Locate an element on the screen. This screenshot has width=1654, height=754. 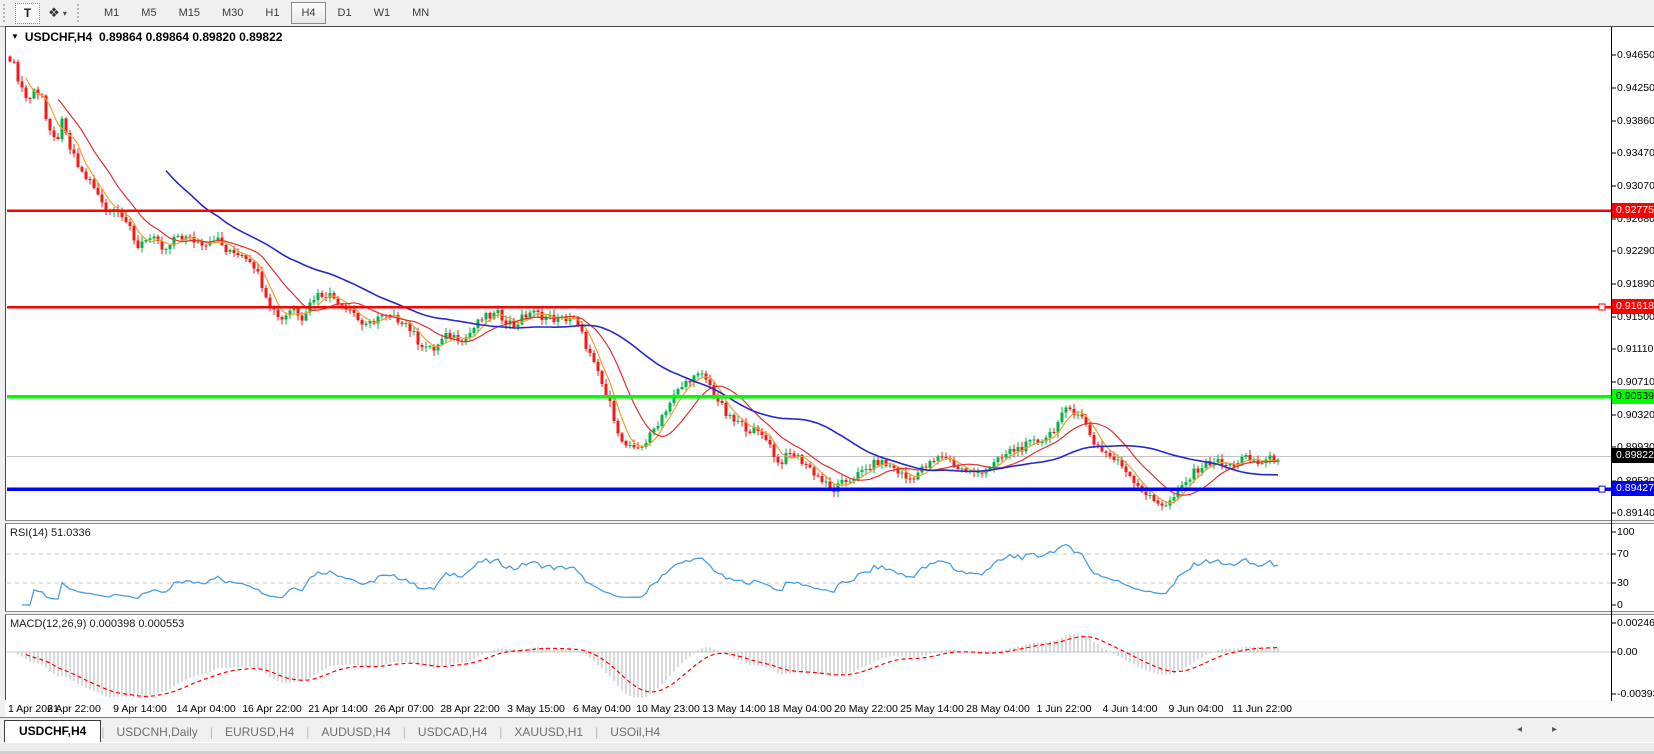
date-axis-label: 28 May 04:00 is located at coordinates (998, 709).